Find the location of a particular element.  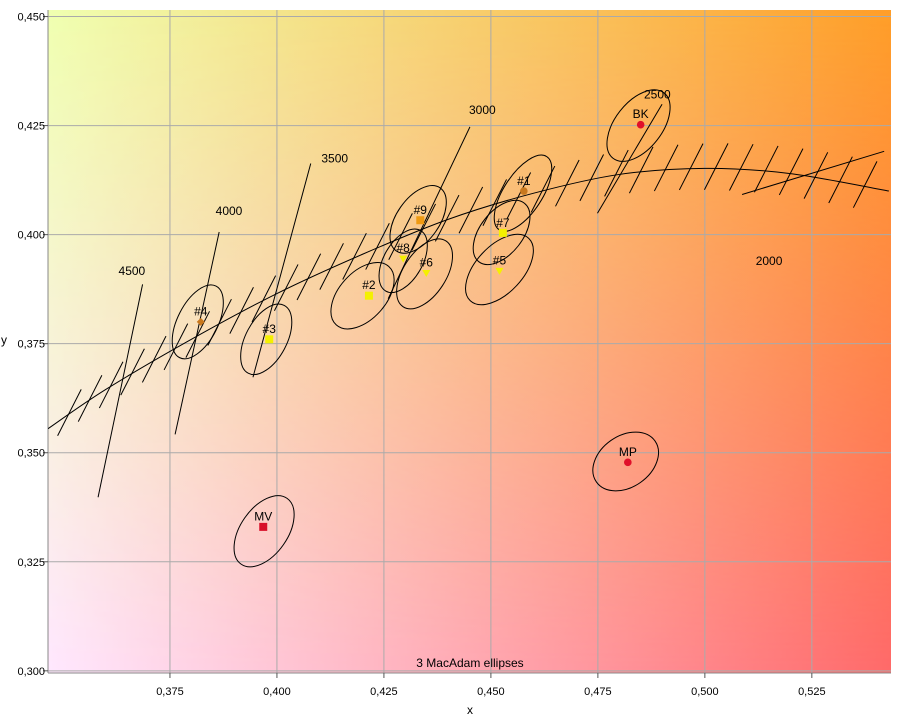

ellipse-BK is located at coordinates (638, 125).